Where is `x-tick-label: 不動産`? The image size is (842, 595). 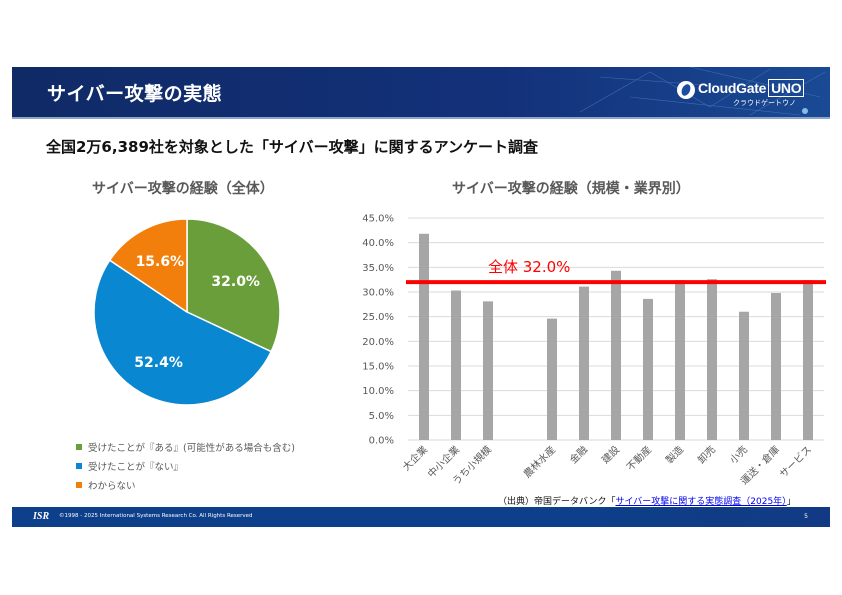
x-tick-label: 不動産 is located at coordinates (639, 458).